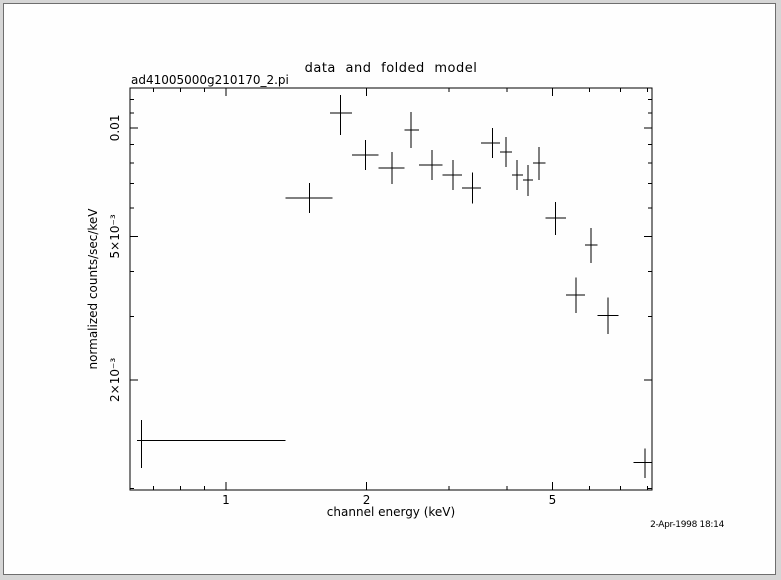 Image resolution: width=781 pixels, height=580 pixels. Describe the element at coordinates (391, 68) in the screenshot. I see `chart-title: data and folded model` at that location.